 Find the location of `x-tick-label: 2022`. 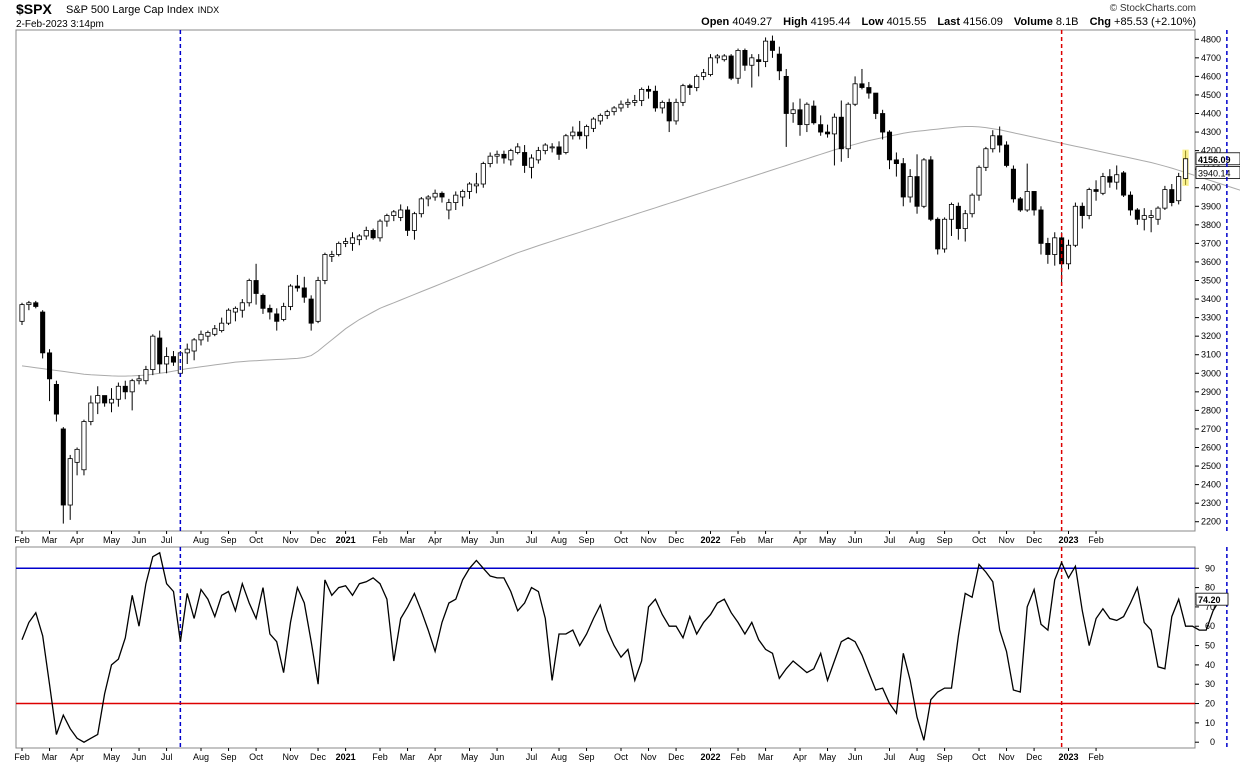

x-tick-label: 2022 is located at coordinates (710, 540).